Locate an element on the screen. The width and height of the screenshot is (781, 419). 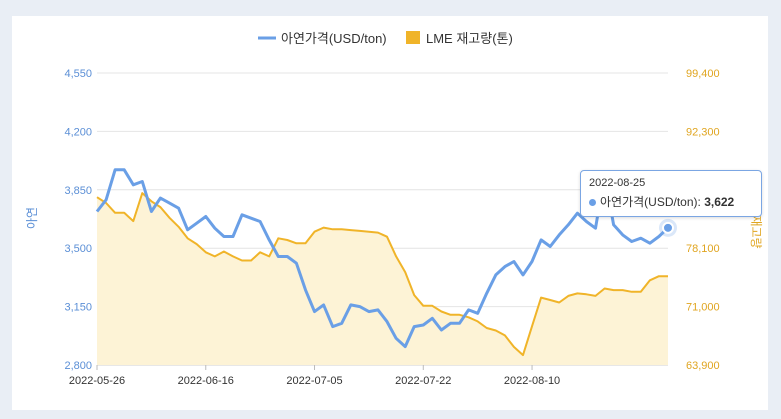
y-left-axis-title: 아연 is located at coordinates (32, 218).